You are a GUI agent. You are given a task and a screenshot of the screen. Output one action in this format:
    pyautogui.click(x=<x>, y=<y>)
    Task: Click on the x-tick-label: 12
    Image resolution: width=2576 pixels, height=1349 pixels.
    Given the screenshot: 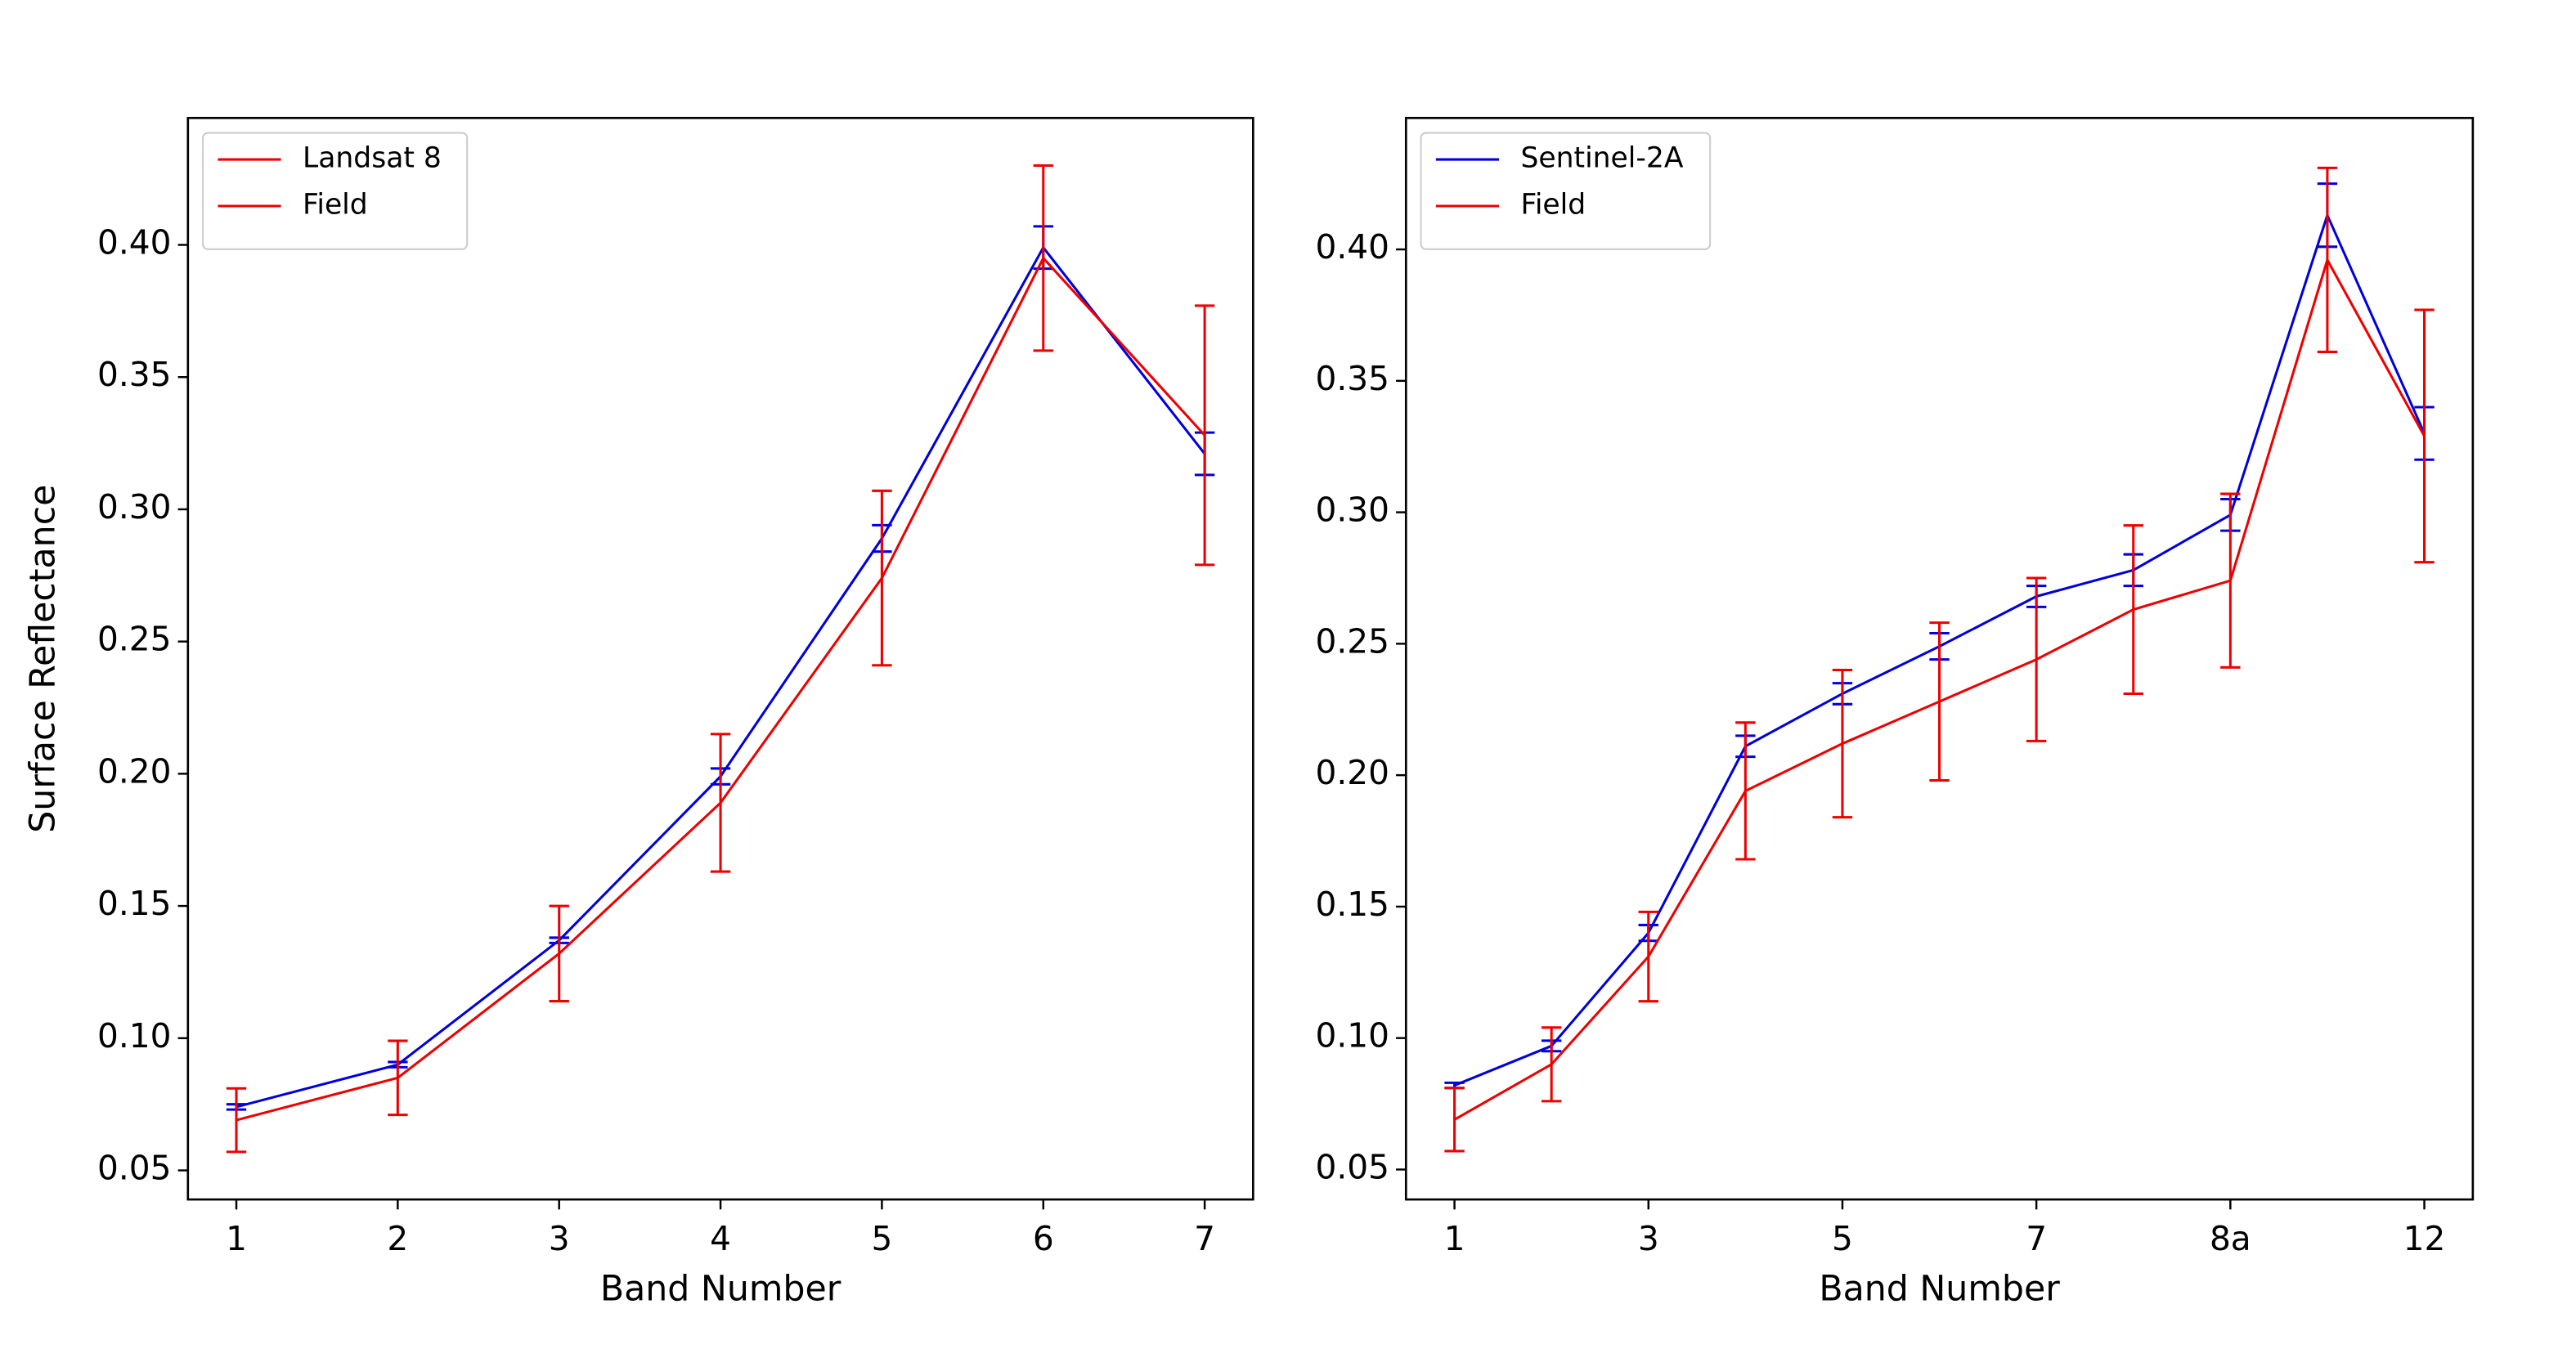 What is the action you would take?
    pyautogui.click(x=2424, y=1239)
    